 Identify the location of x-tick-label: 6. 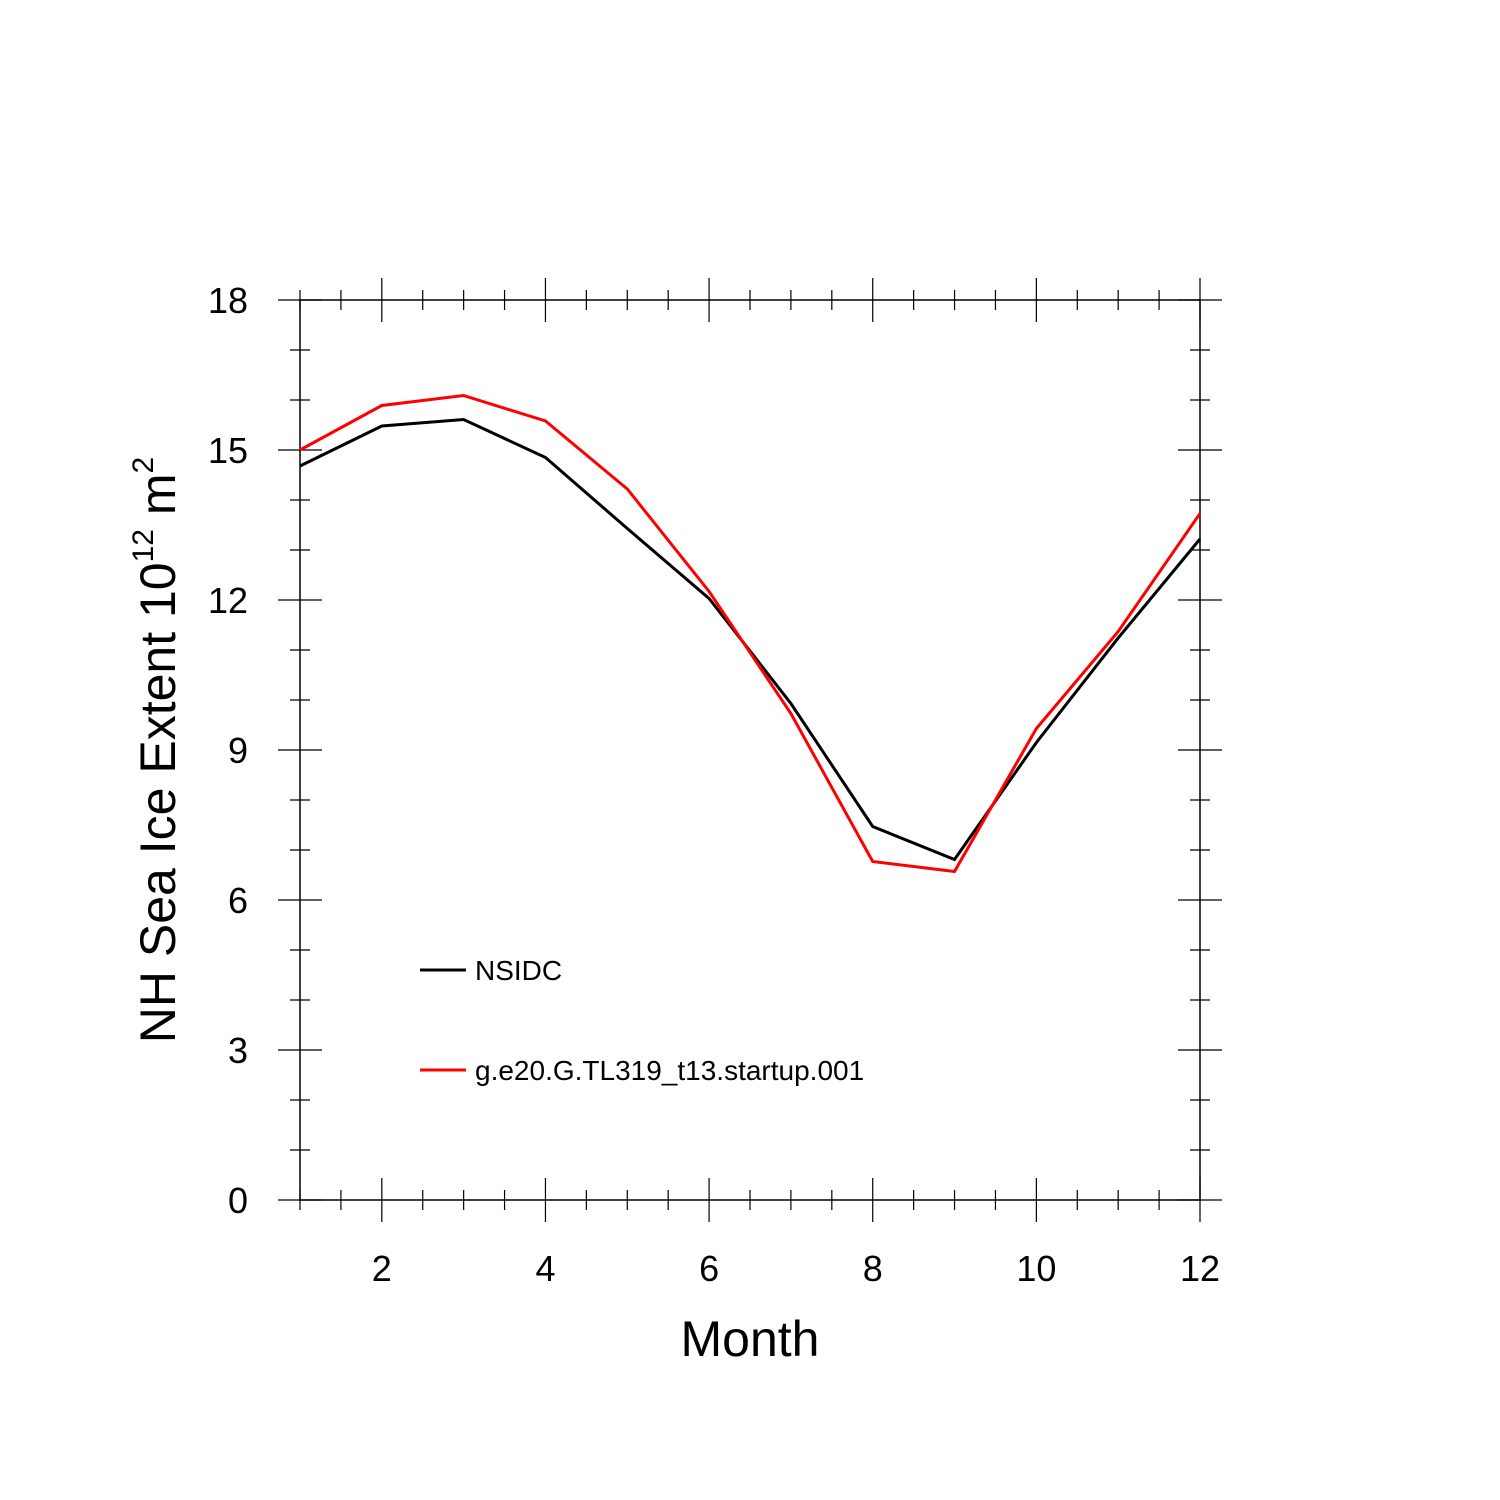
(709, 1268).